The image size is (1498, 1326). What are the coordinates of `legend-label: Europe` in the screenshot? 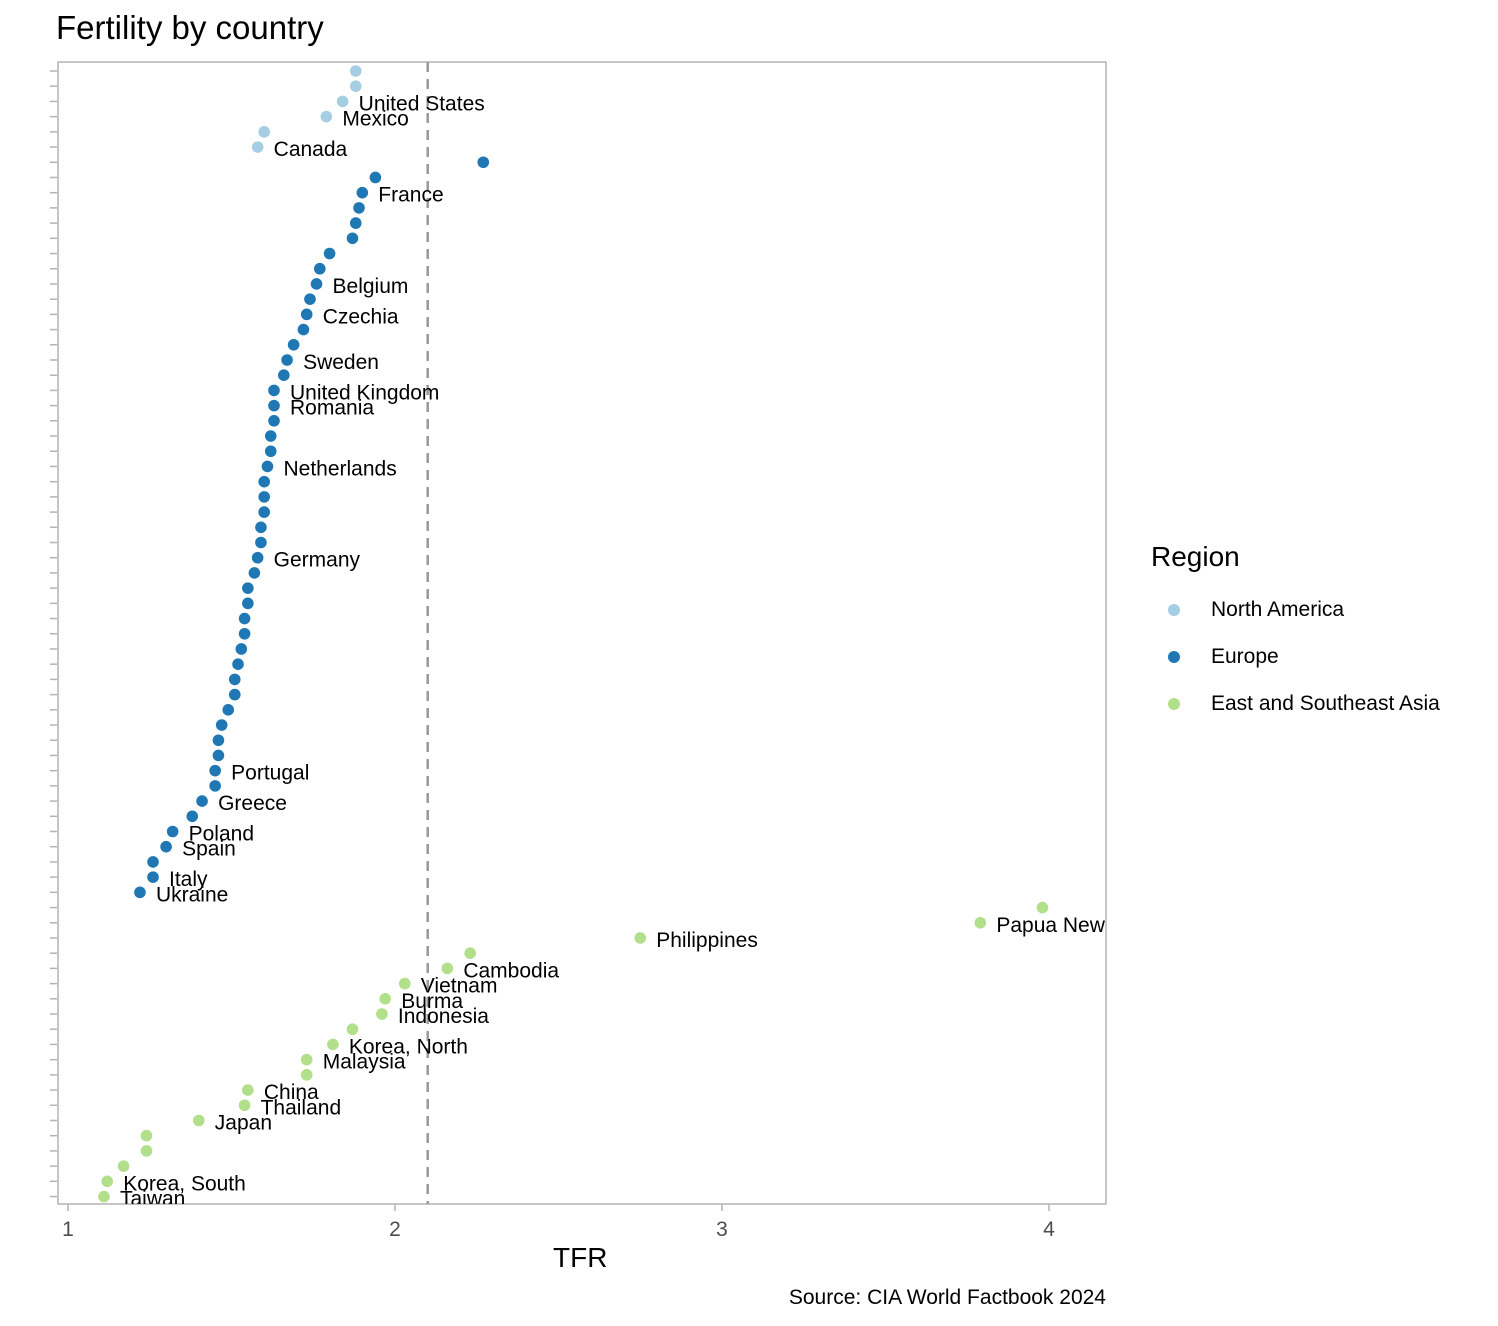 It's located at (1245, 656).